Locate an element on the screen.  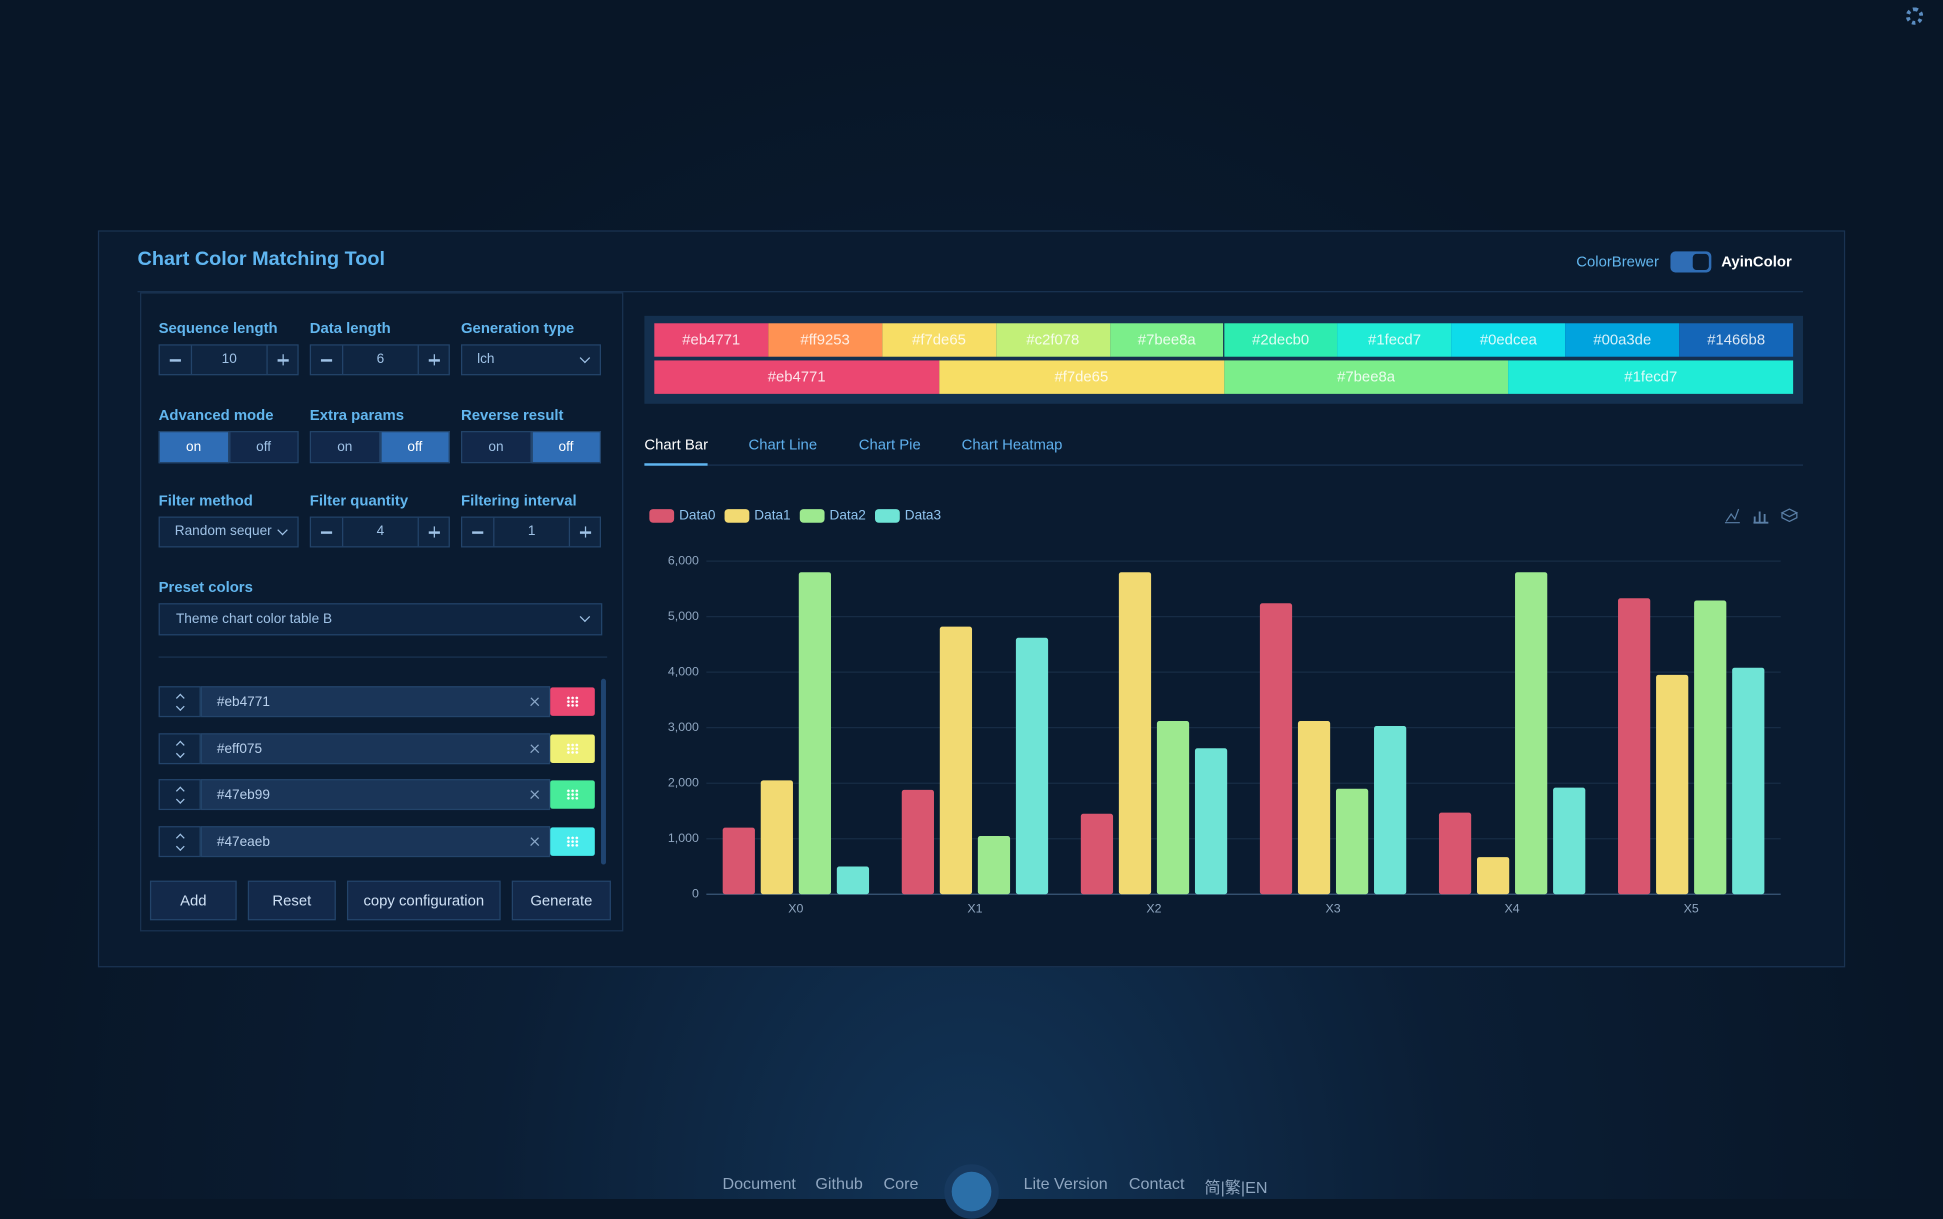
scroll-top-button is located at coordinates (971, 1191).